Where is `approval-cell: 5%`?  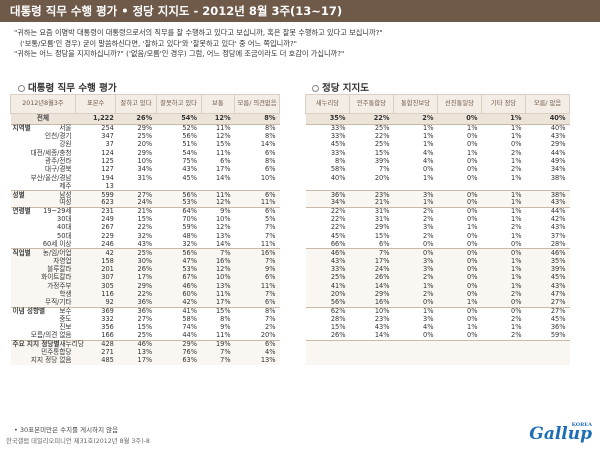 approval-cell: 5% is located at coordinates (270, 219).